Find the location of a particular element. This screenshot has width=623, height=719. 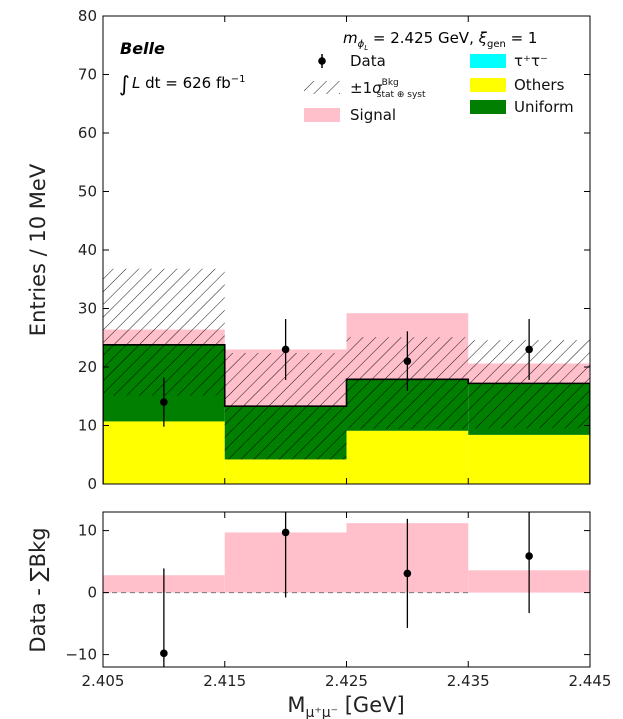

main-ytick-label: 40 is located at coordinates (87, 250).